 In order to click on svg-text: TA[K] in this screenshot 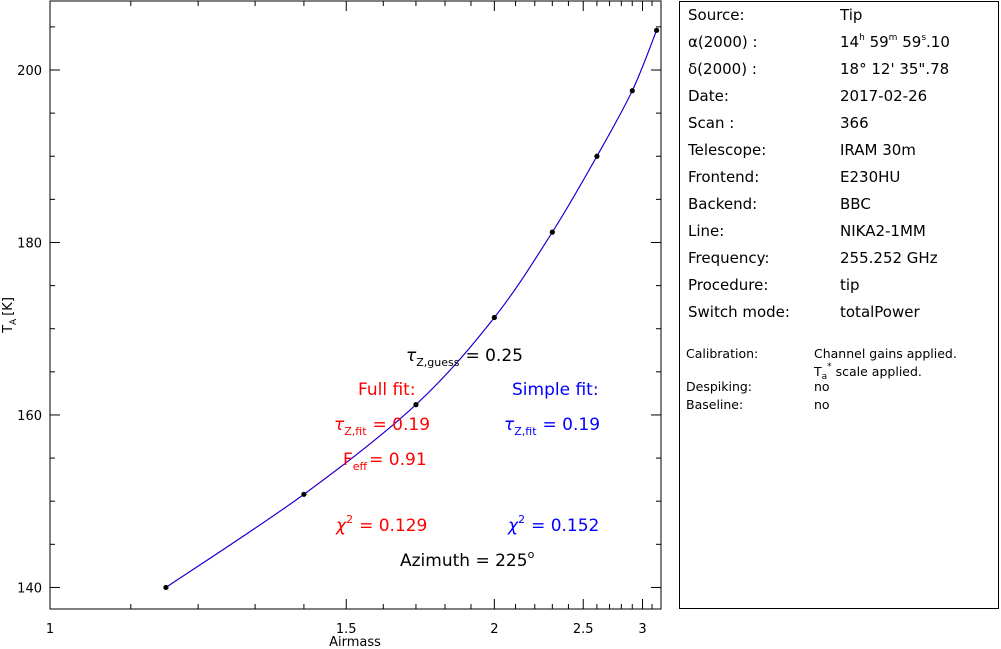, I will do `click(10, 315)`.